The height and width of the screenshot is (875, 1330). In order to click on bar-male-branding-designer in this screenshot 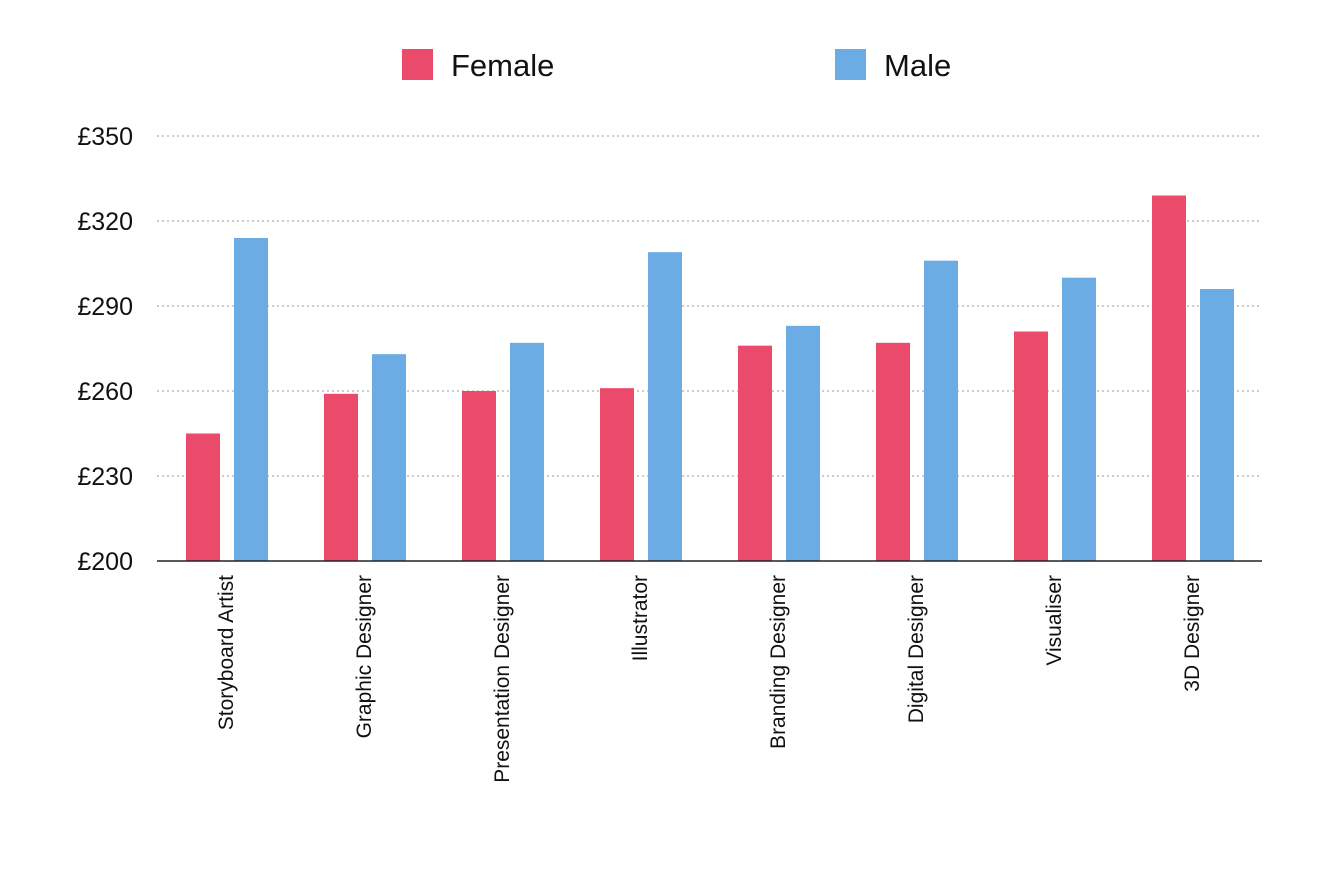, I will do `click(803, 443)`.